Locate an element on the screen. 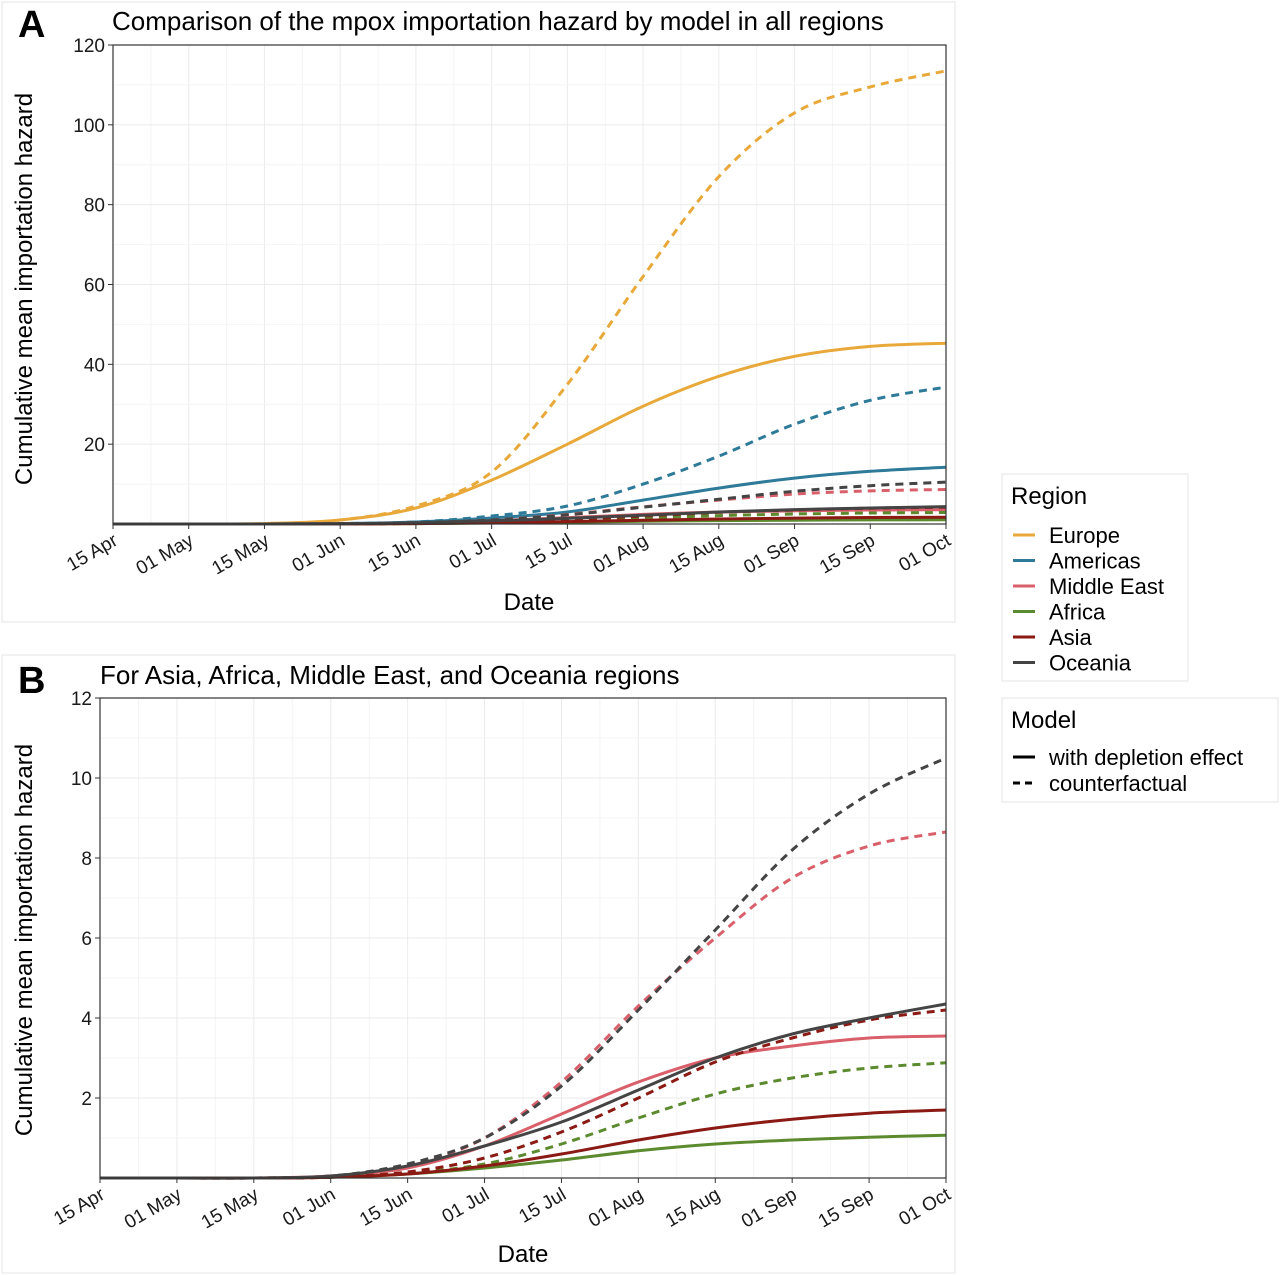  legend-label-oceania: Oceania is located at coordinates (1090, 663).